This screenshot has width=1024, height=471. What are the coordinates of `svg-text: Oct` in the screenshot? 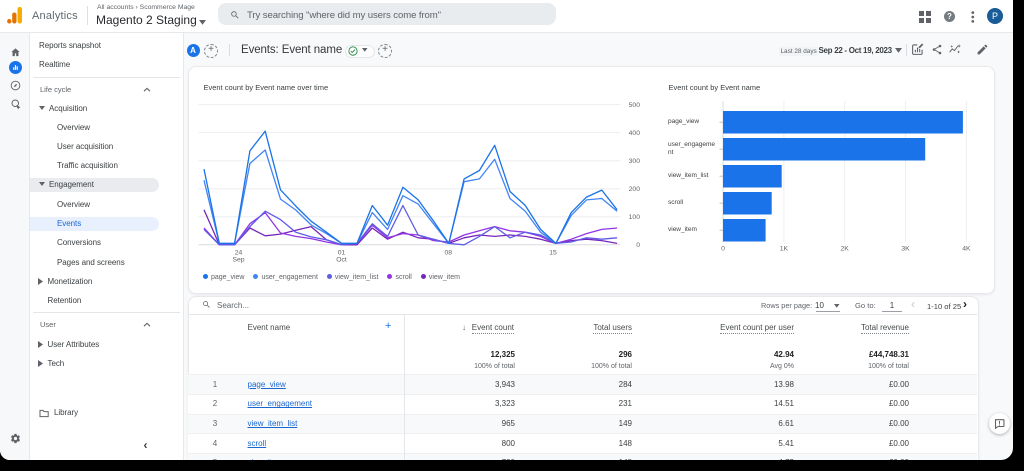 It's located at (341, 260).